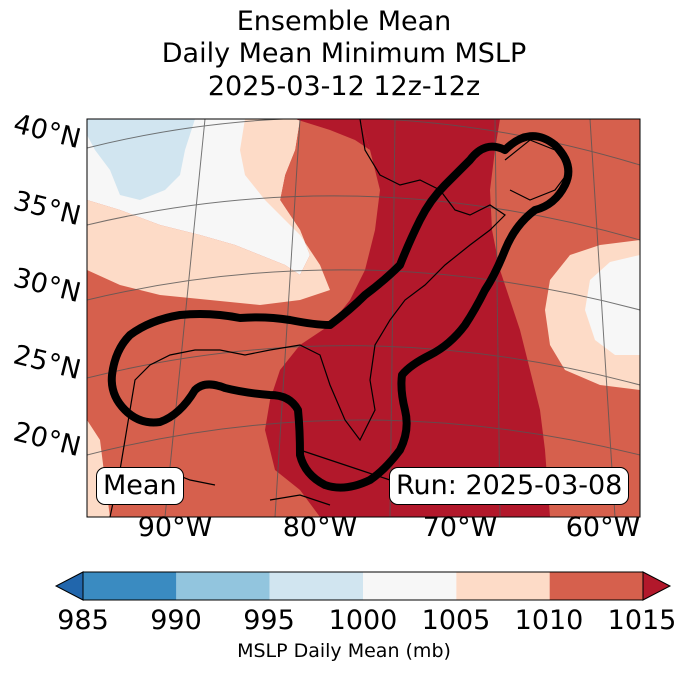  What do you see at coordinates (612, 305) in the screenshot?
I see `pressure-field-1000-east` at bounding box center [612, 305].